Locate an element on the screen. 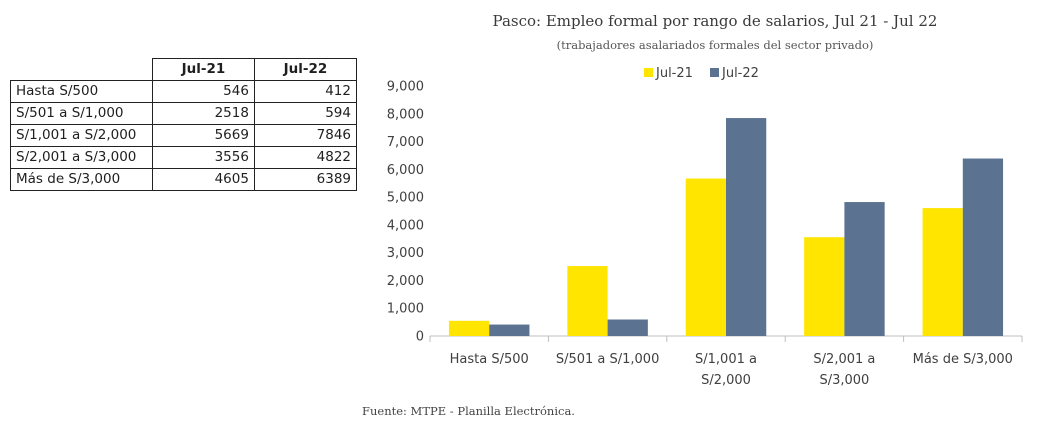 The image size is (1061, 428). table-row: Más de S/3,000 4605 6389 is located at coordinates (184, 179).